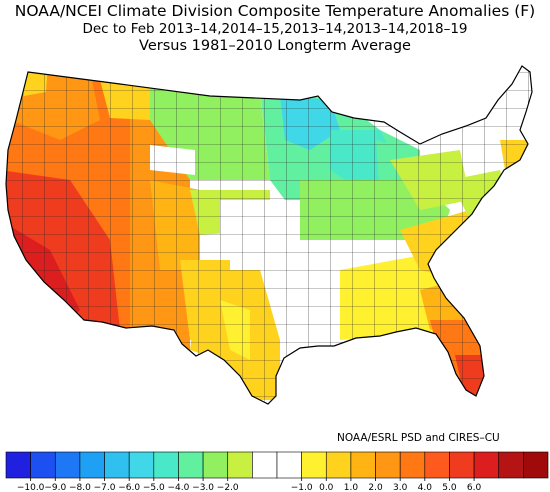 The height and width of the screenshot is (492, 550). I want to click on legend-label: 6.0, so click(474, 487).